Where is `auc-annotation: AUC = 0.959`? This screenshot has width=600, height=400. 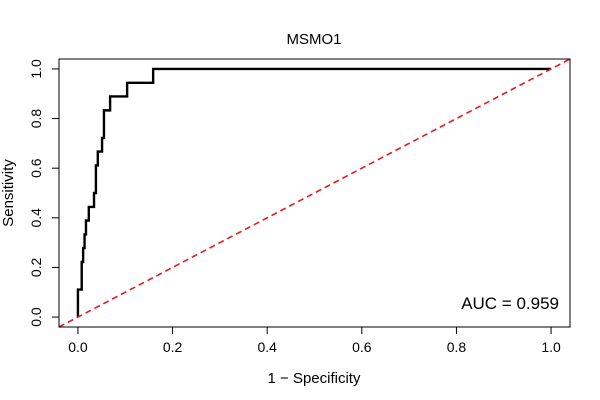
auc-annotation: AUC = 0.959 is located at coordinates (510, 303).